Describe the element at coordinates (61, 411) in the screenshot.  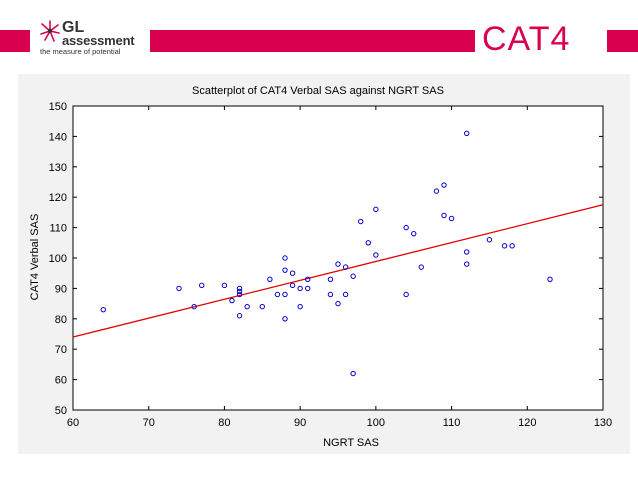
I see `y-tick-label: 50` at that location.